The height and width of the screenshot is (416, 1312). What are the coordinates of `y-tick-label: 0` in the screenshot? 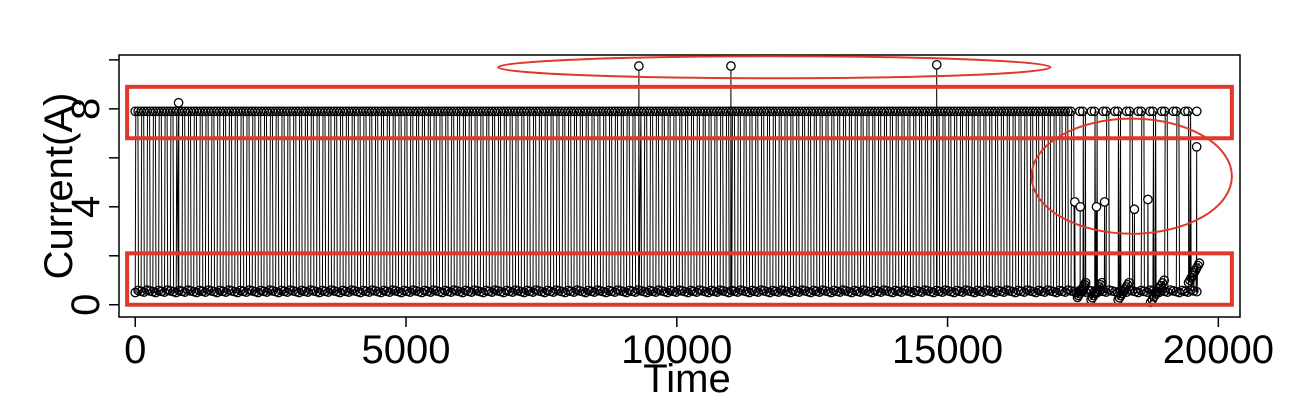 It's located at (86, 305).